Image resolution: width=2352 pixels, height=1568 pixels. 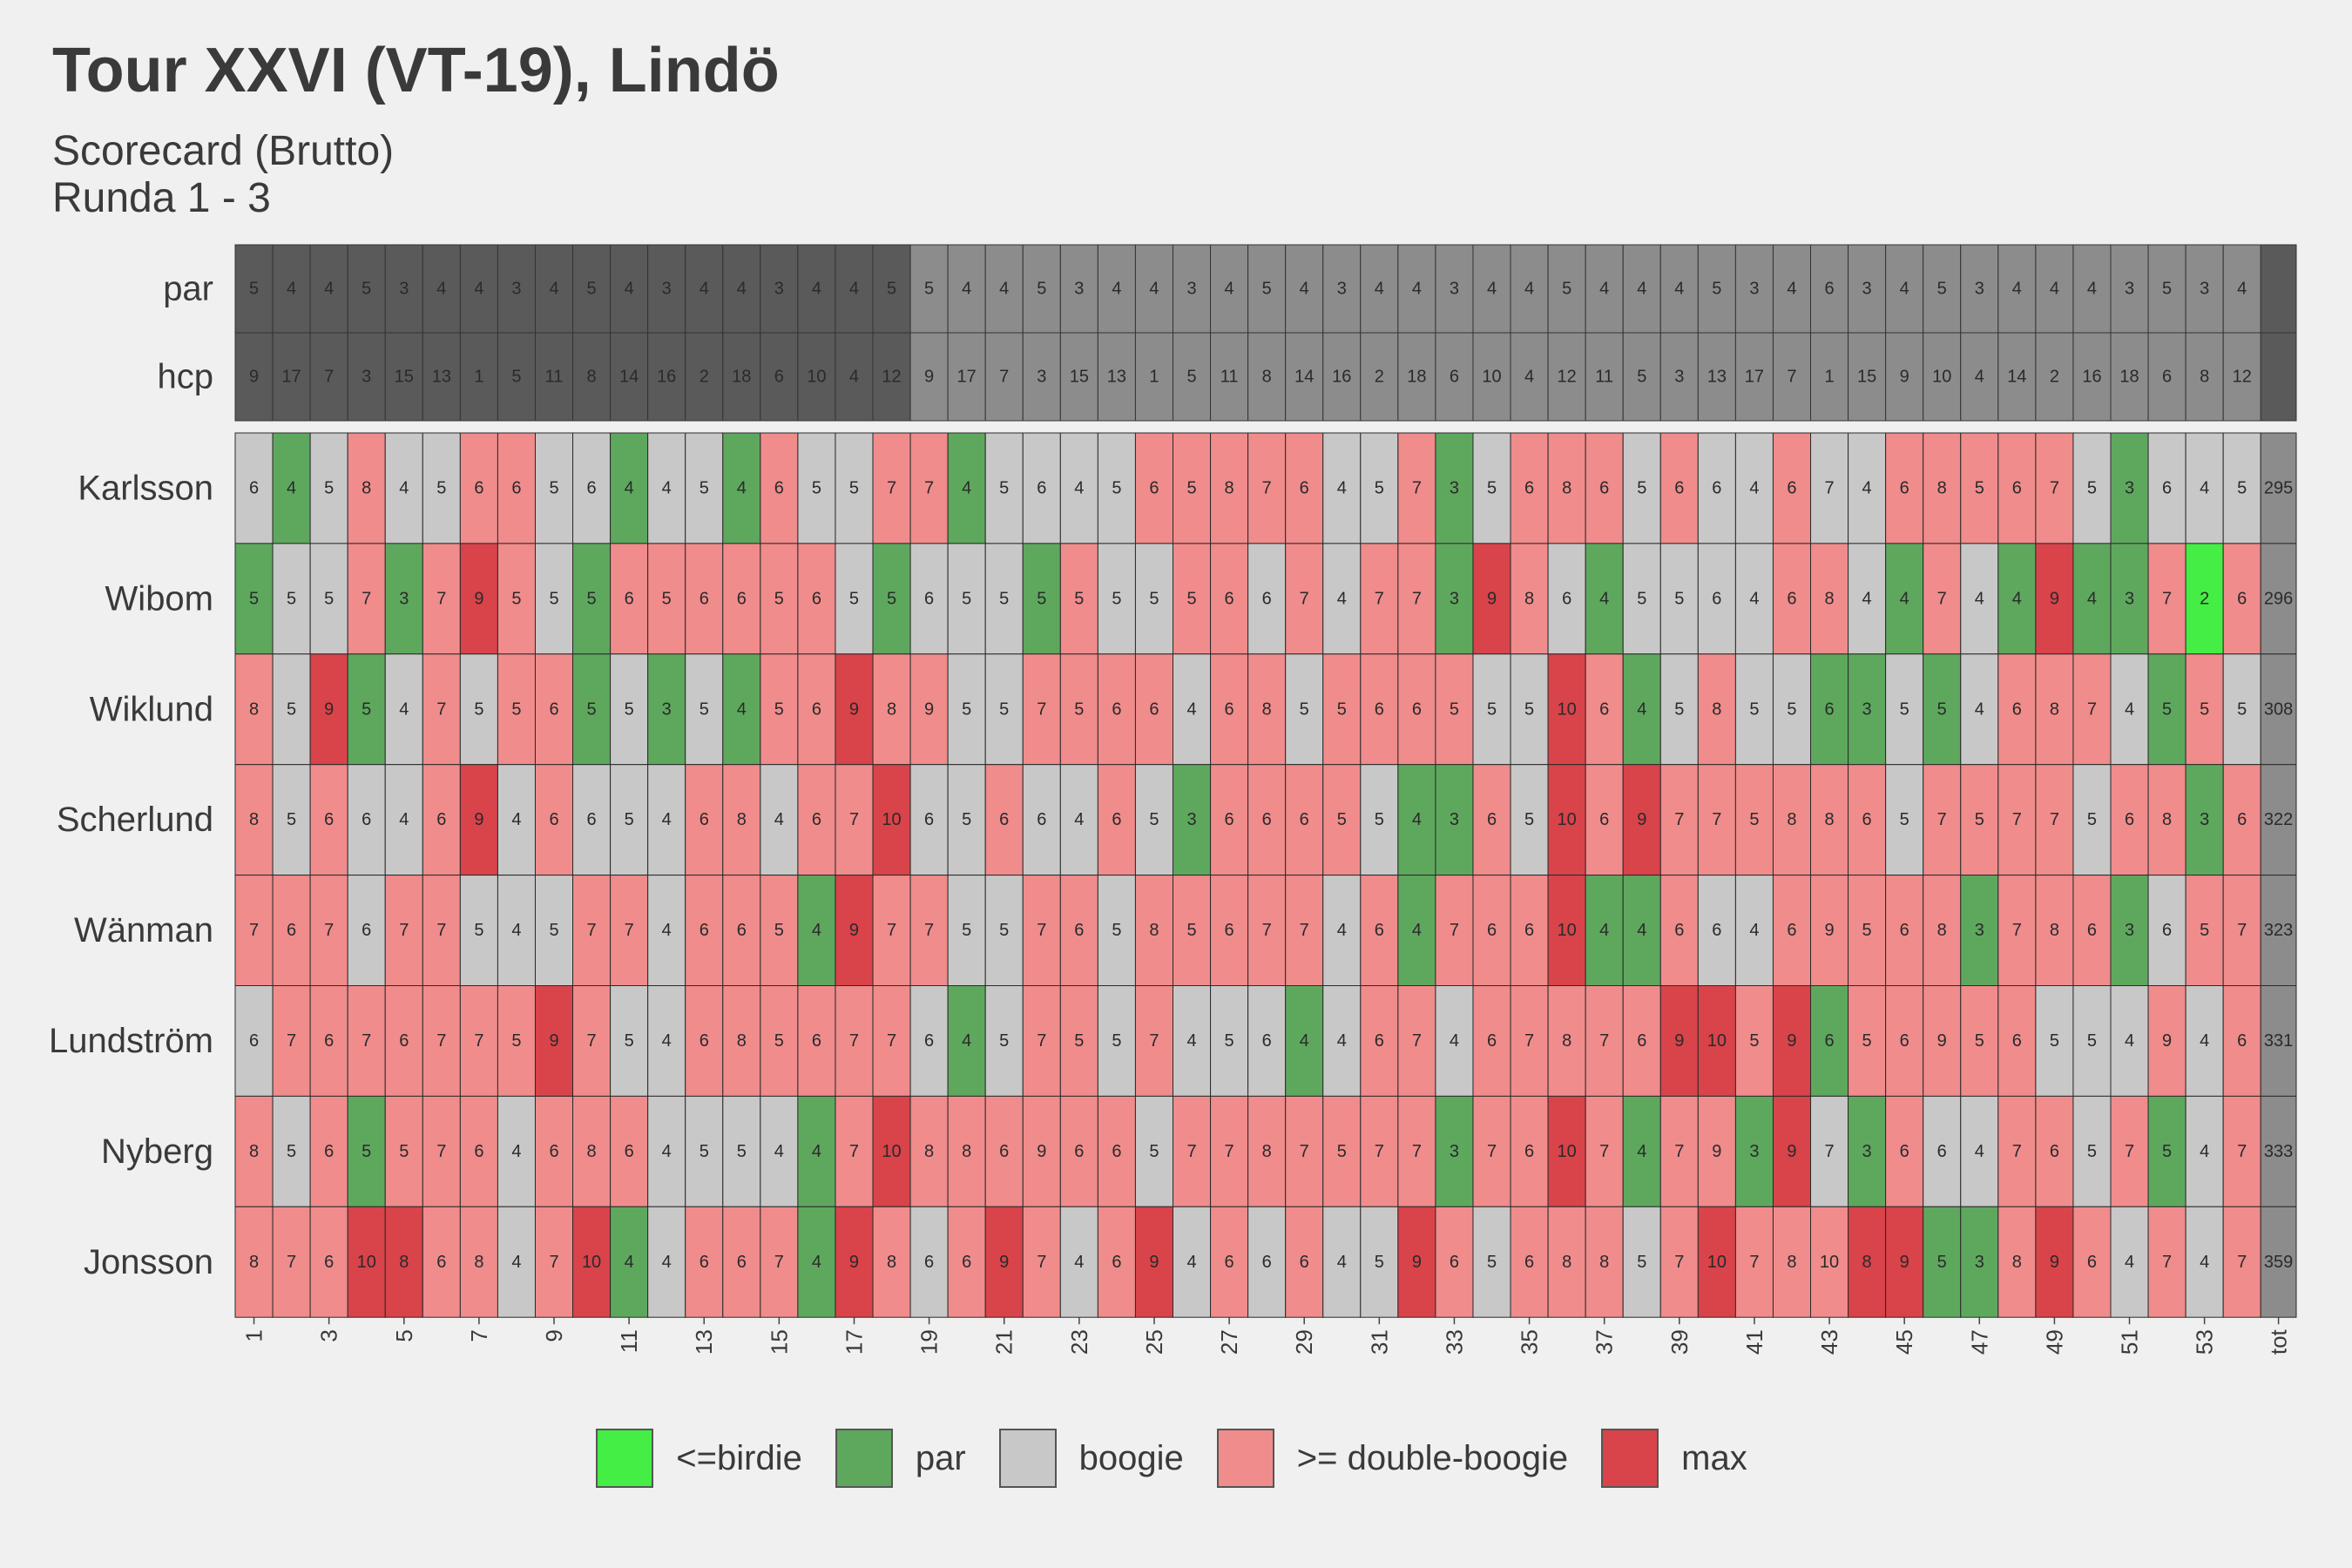 I want to click on x-tick-label: 11, so click(x=629, y=1341).